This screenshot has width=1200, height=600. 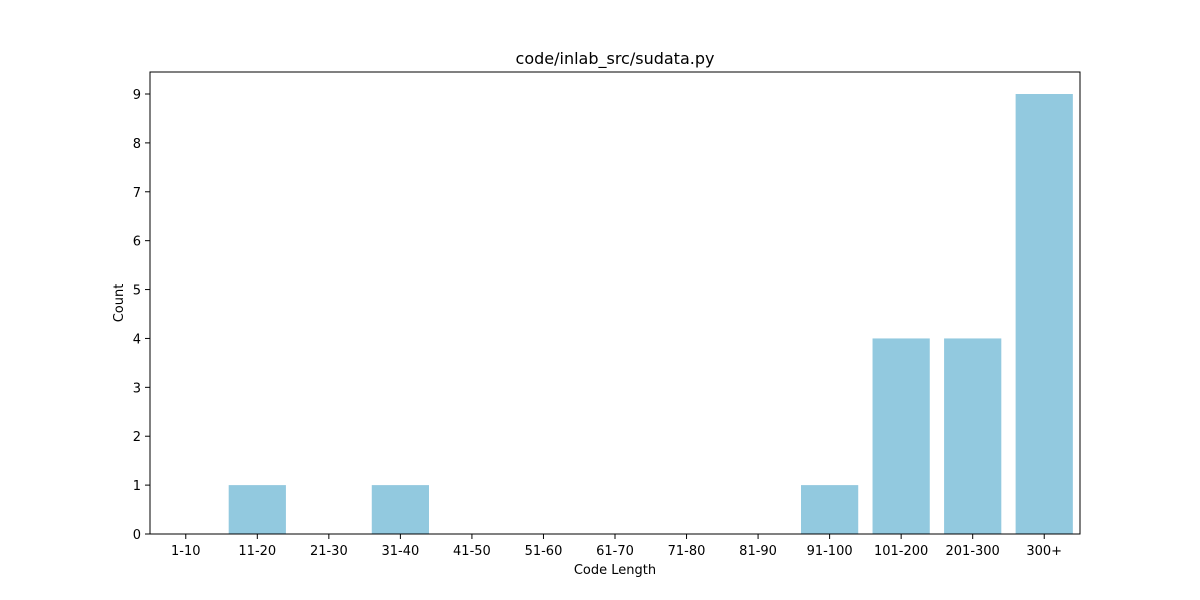 I want to click on x-tick-label: 61-70, so click(x=615, y=551).